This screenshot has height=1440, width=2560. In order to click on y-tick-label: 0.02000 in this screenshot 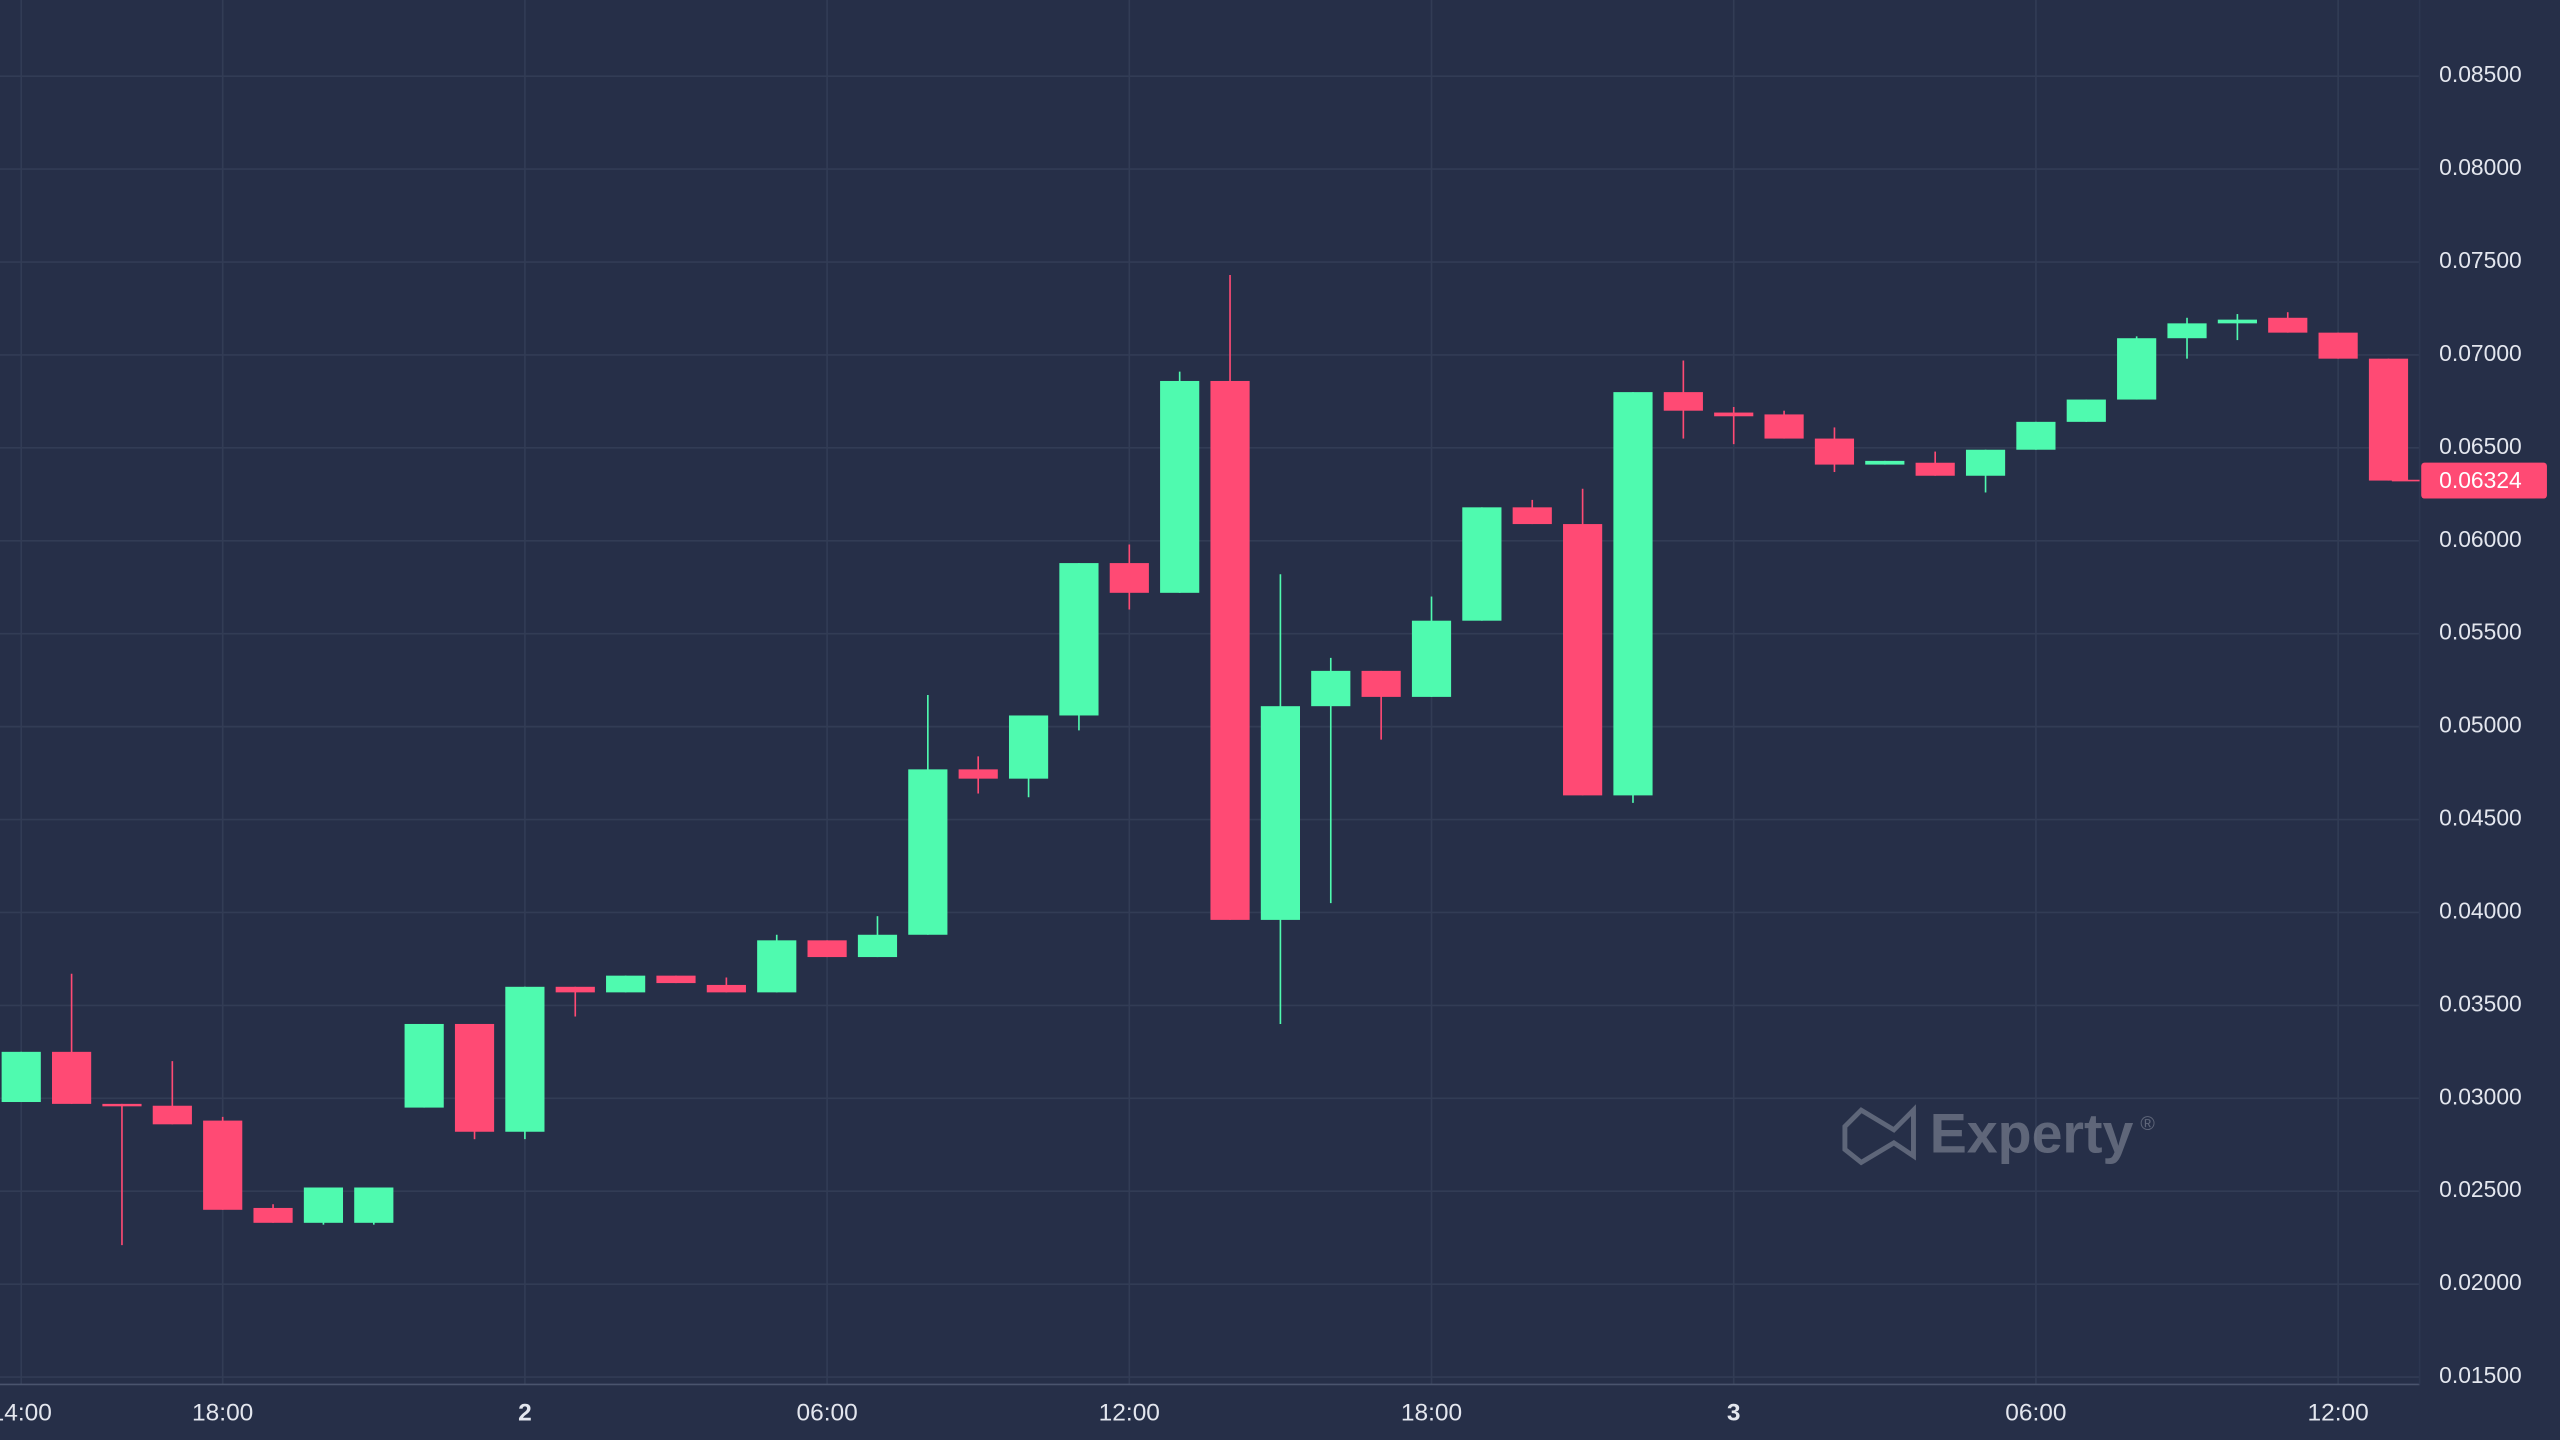, I will do `click(2480, 1282)`.